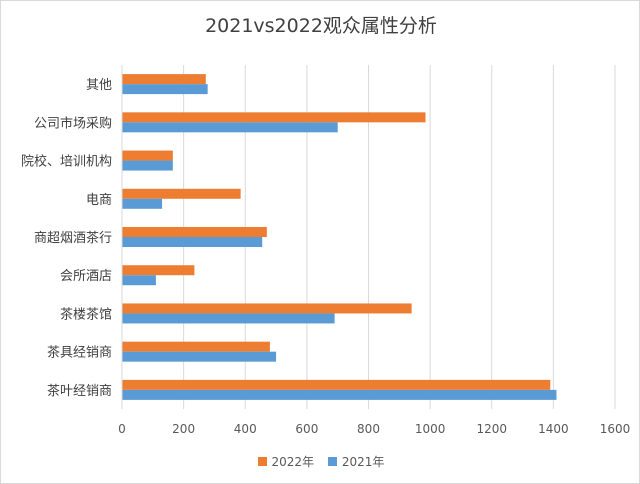 Image resolution: width=640 pixels, height=484 pixels. Describe the element at coordinates (86, 314) in the screenshot. I see `category-label: 茶楼茶馆` at that location.